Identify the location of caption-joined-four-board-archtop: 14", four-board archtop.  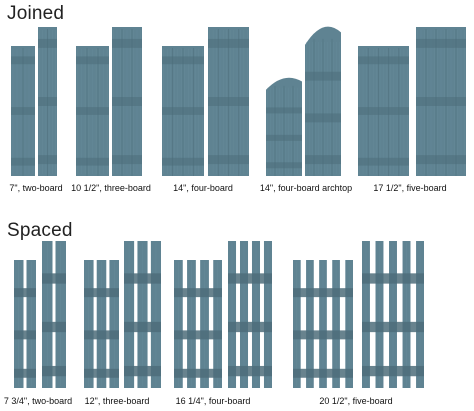
(306, 188).